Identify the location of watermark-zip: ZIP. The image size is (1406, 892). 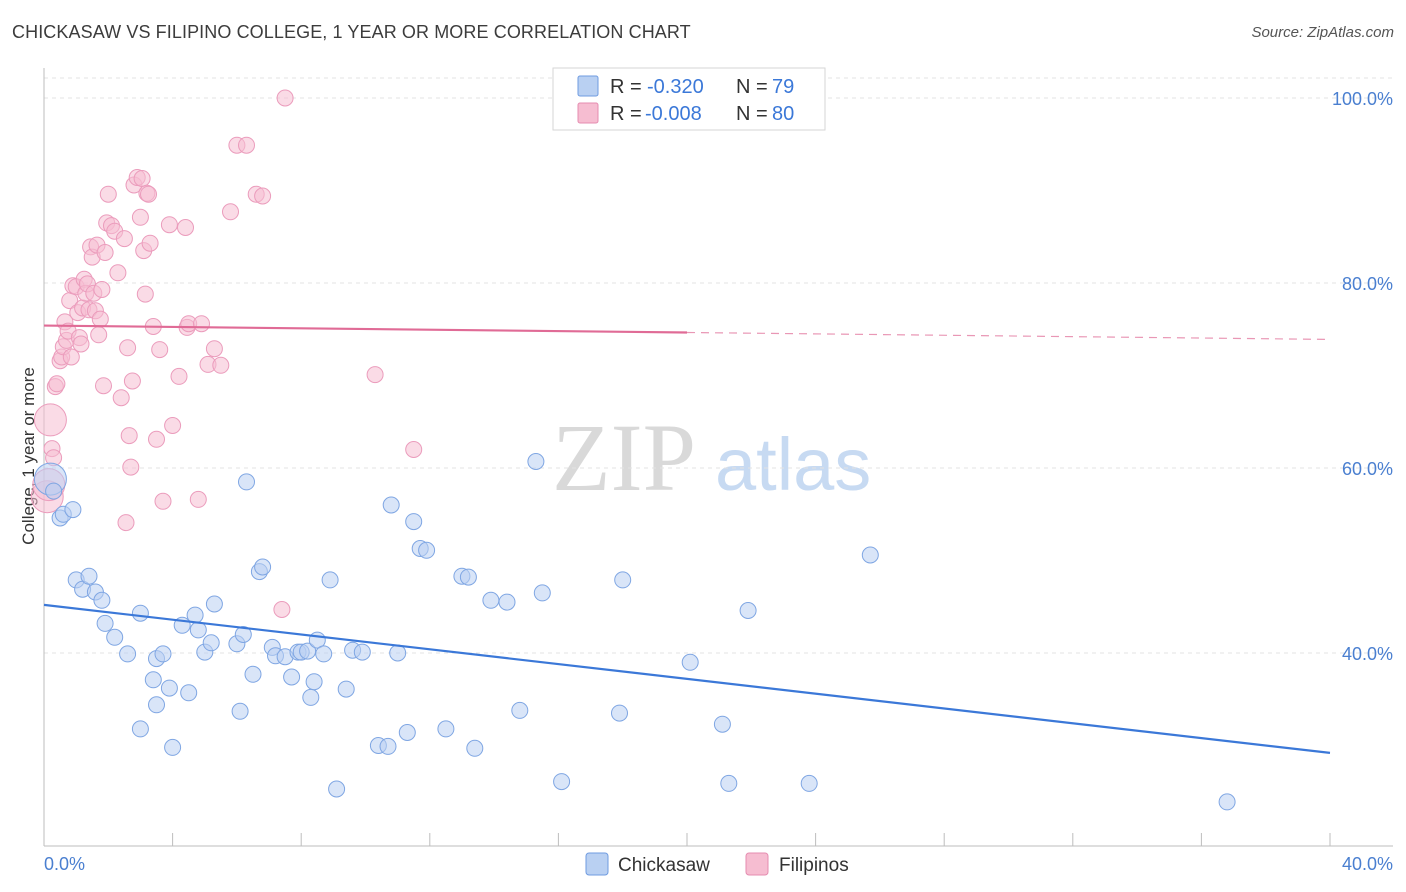
(624, 457).